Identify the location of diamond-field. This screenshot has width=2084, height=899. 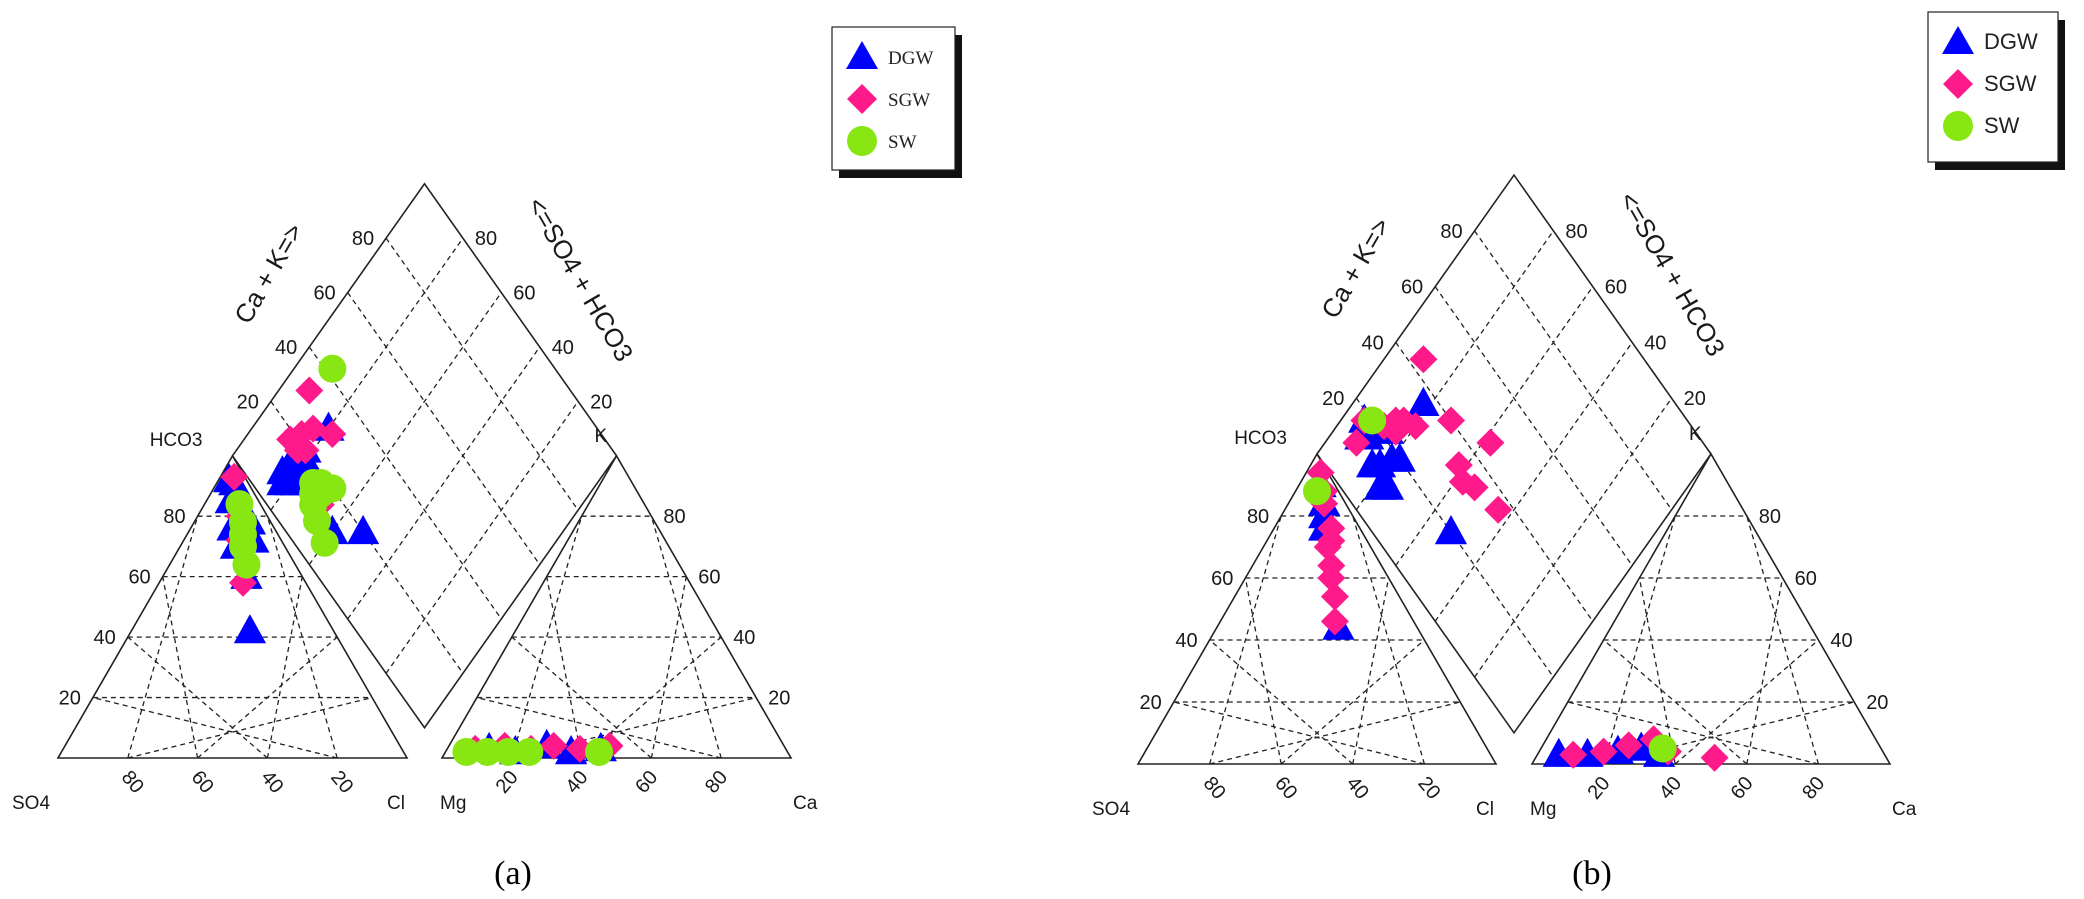
(1514, 454).